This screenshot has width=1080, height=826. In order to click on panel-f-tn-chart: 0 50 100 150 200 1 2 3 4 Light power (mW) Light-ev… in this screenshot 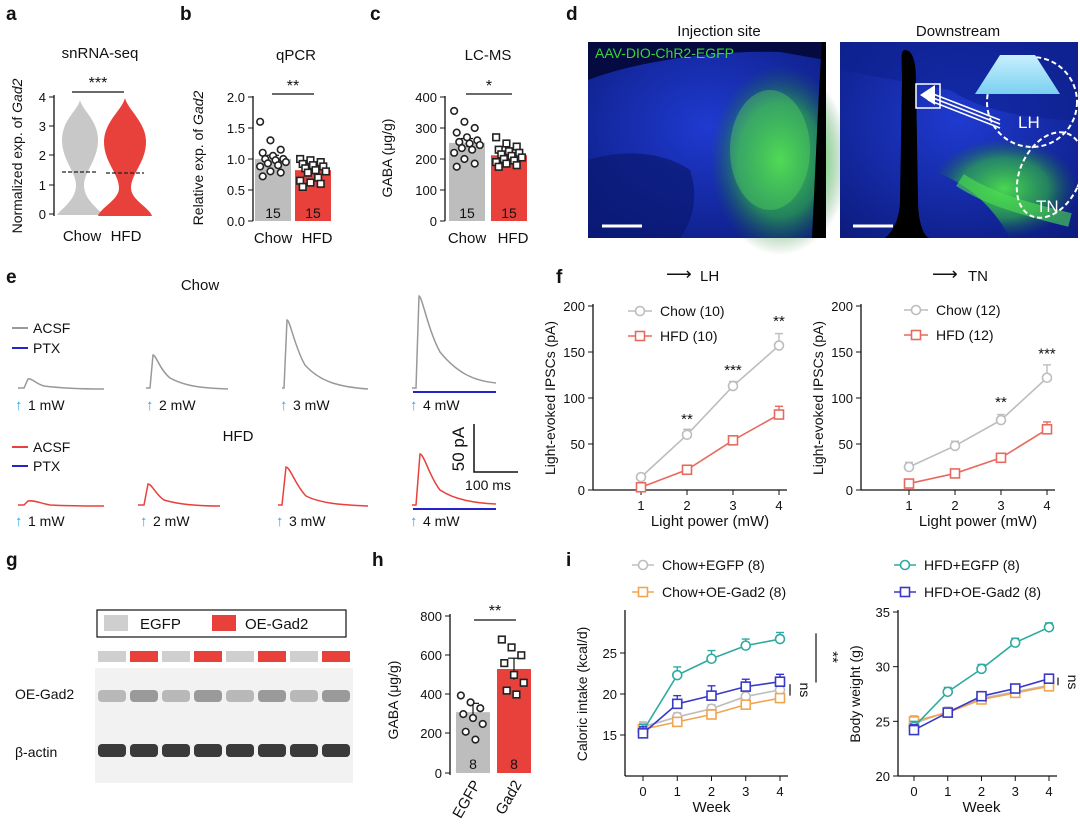, I will do `click(933, 414)`.